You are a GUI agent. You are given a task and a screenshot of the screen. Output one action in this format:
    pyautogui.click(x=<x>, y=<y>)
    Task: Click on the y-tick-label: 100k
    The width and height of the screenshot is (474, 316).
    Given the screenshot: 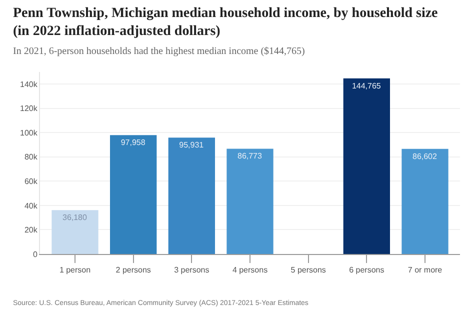 What is the action you would take?
    pyautogui.click(x=29, y=133)
    